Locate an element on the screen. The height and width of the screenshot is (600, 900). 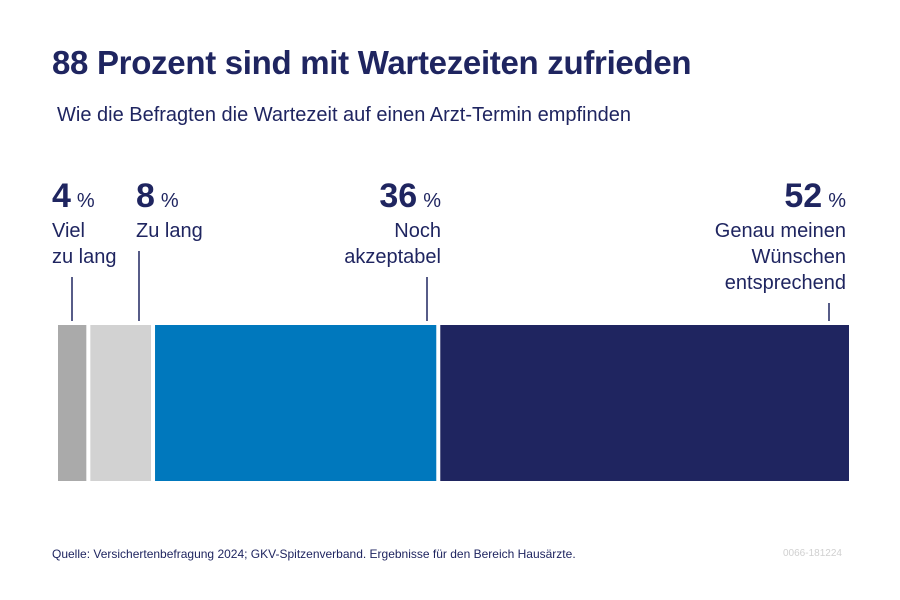
value-label-zu-lang: 8% is located at coordinates (157, 196).